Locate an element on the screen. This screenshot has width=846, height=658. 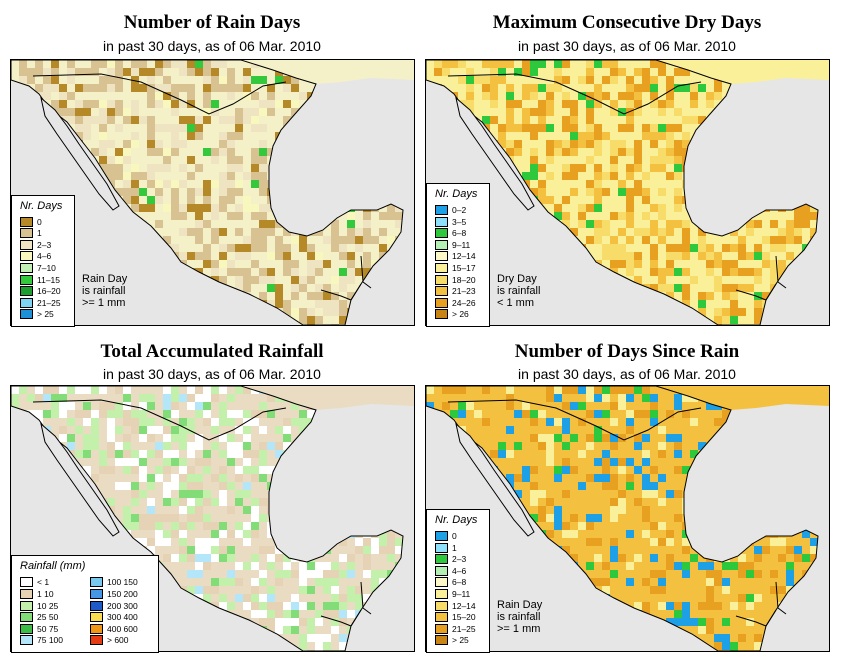
panel-title: Maximum Consecutive Dry Days is located at coordinates (627, 22).